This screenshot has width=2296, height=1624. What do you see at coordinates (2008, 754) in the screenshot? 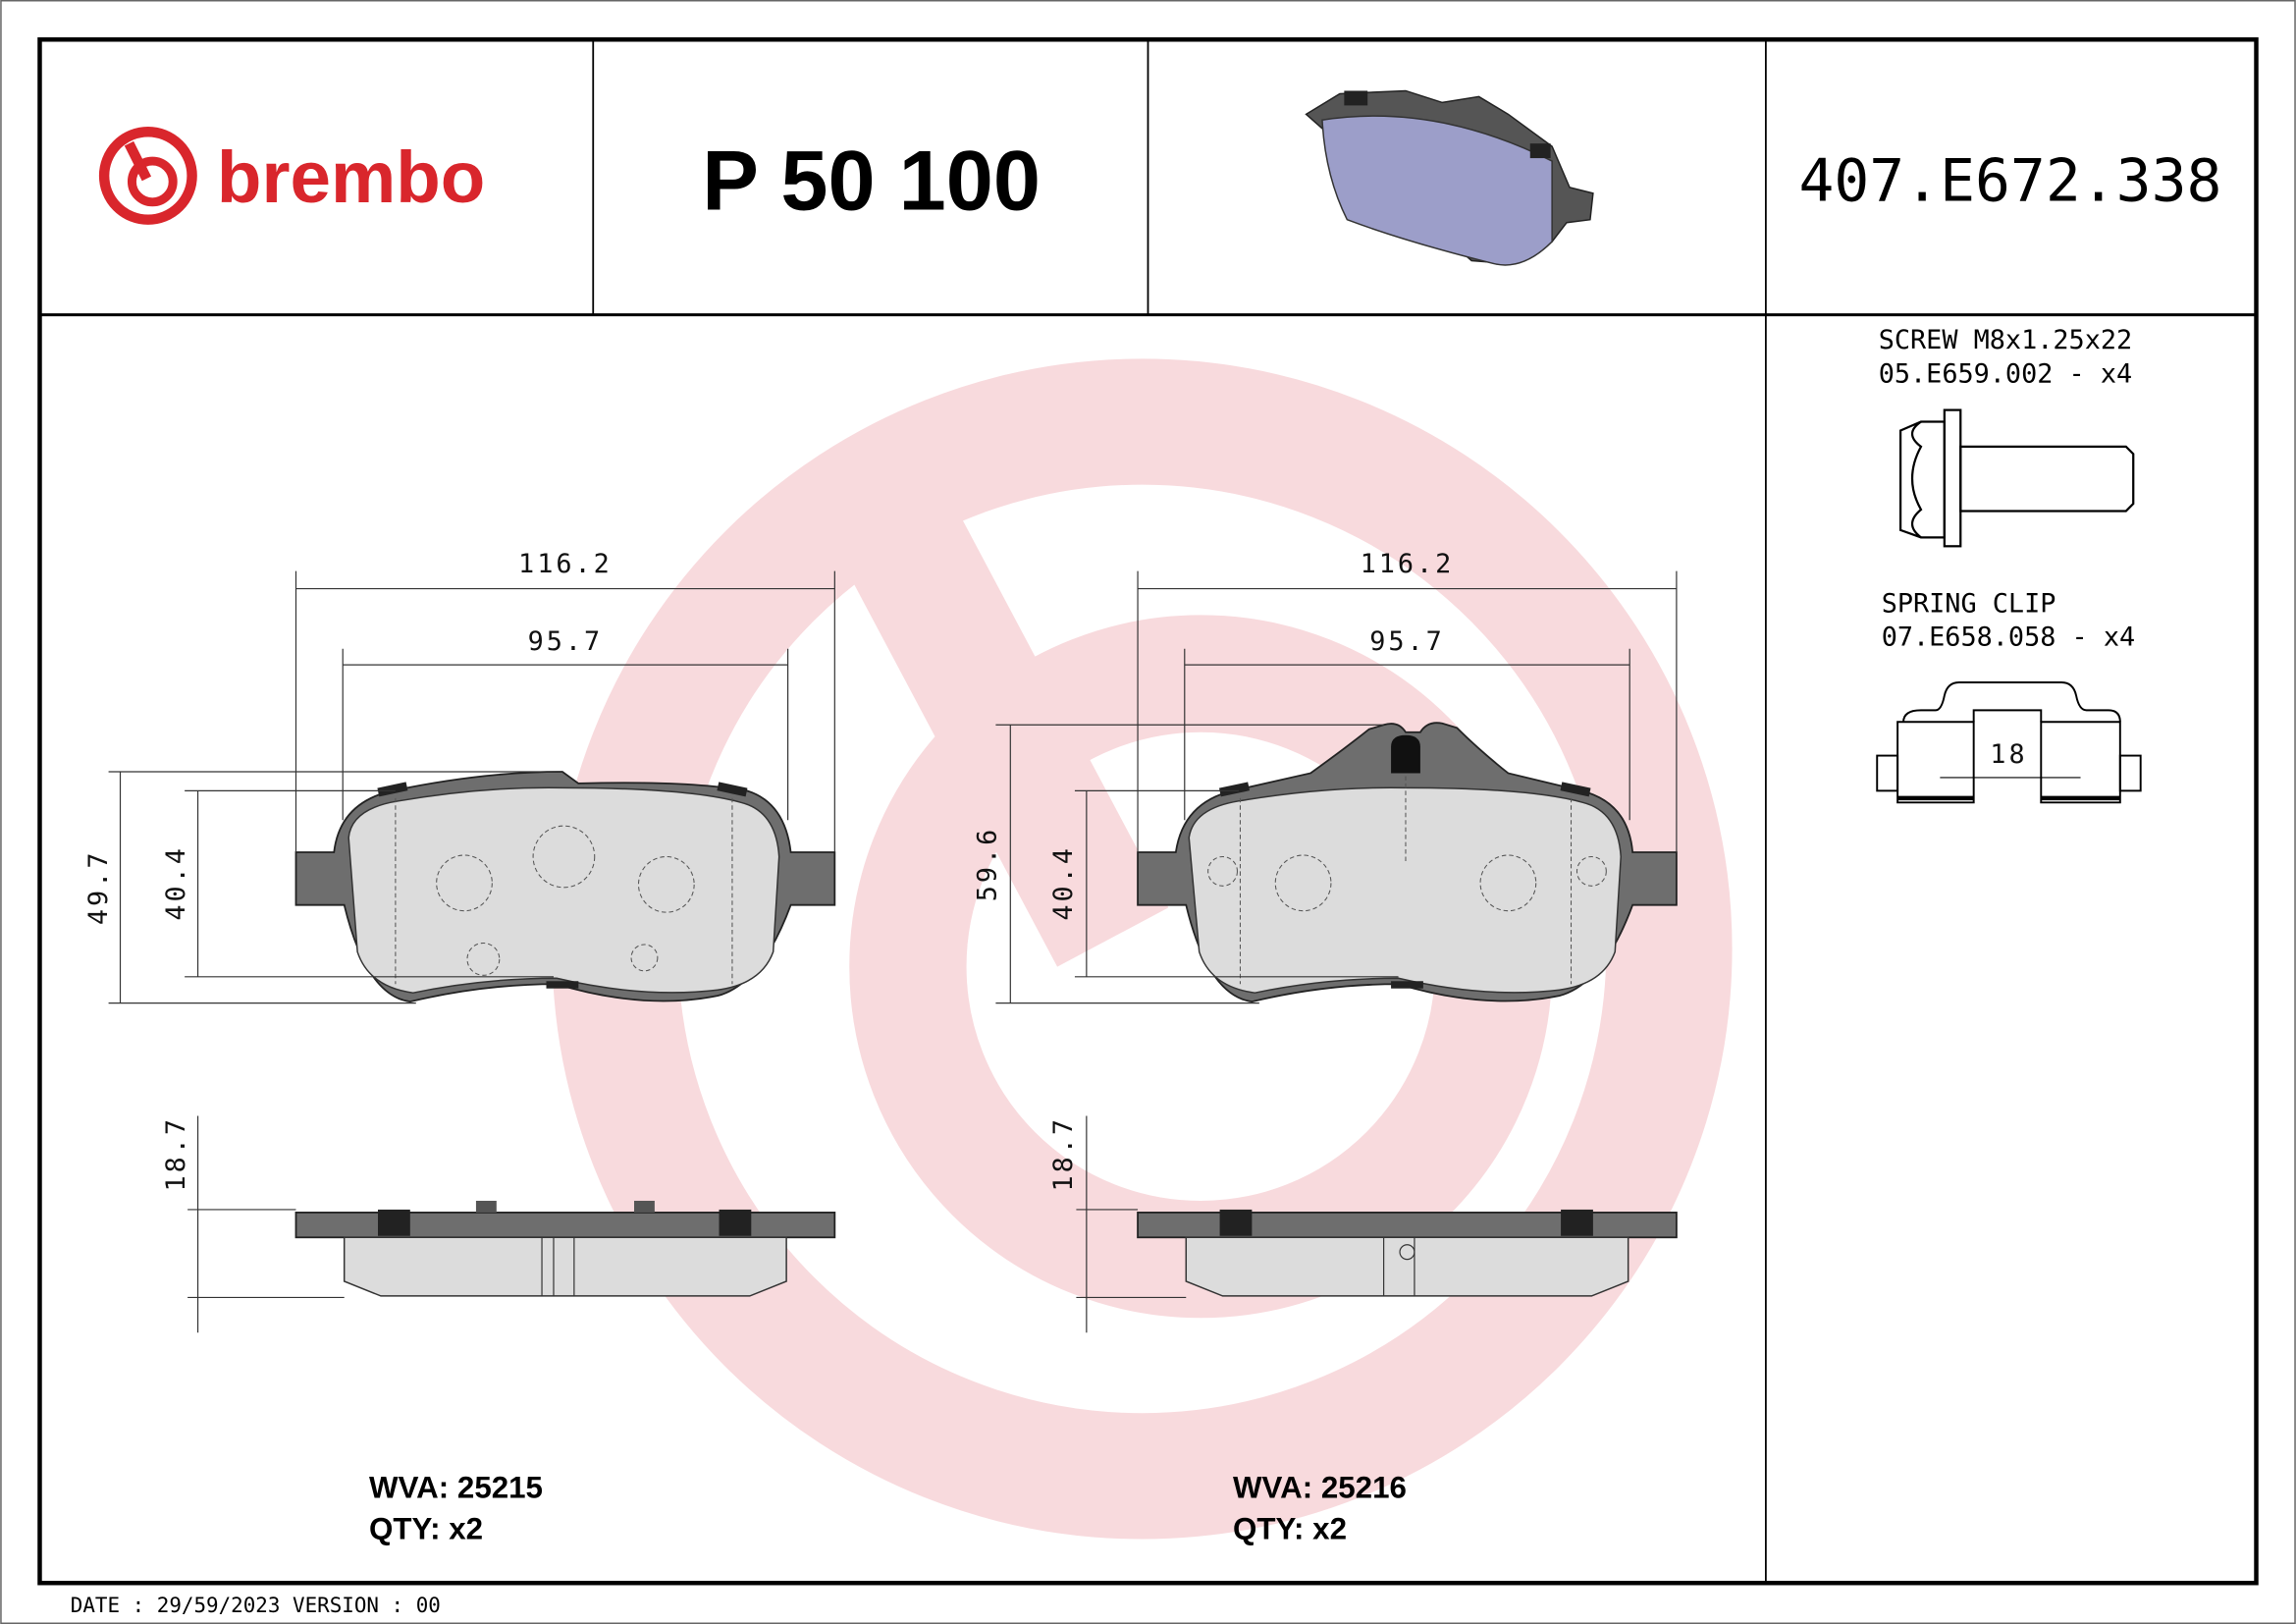
I see `clip-dimension: 18` at bounding box center [2008, 754].